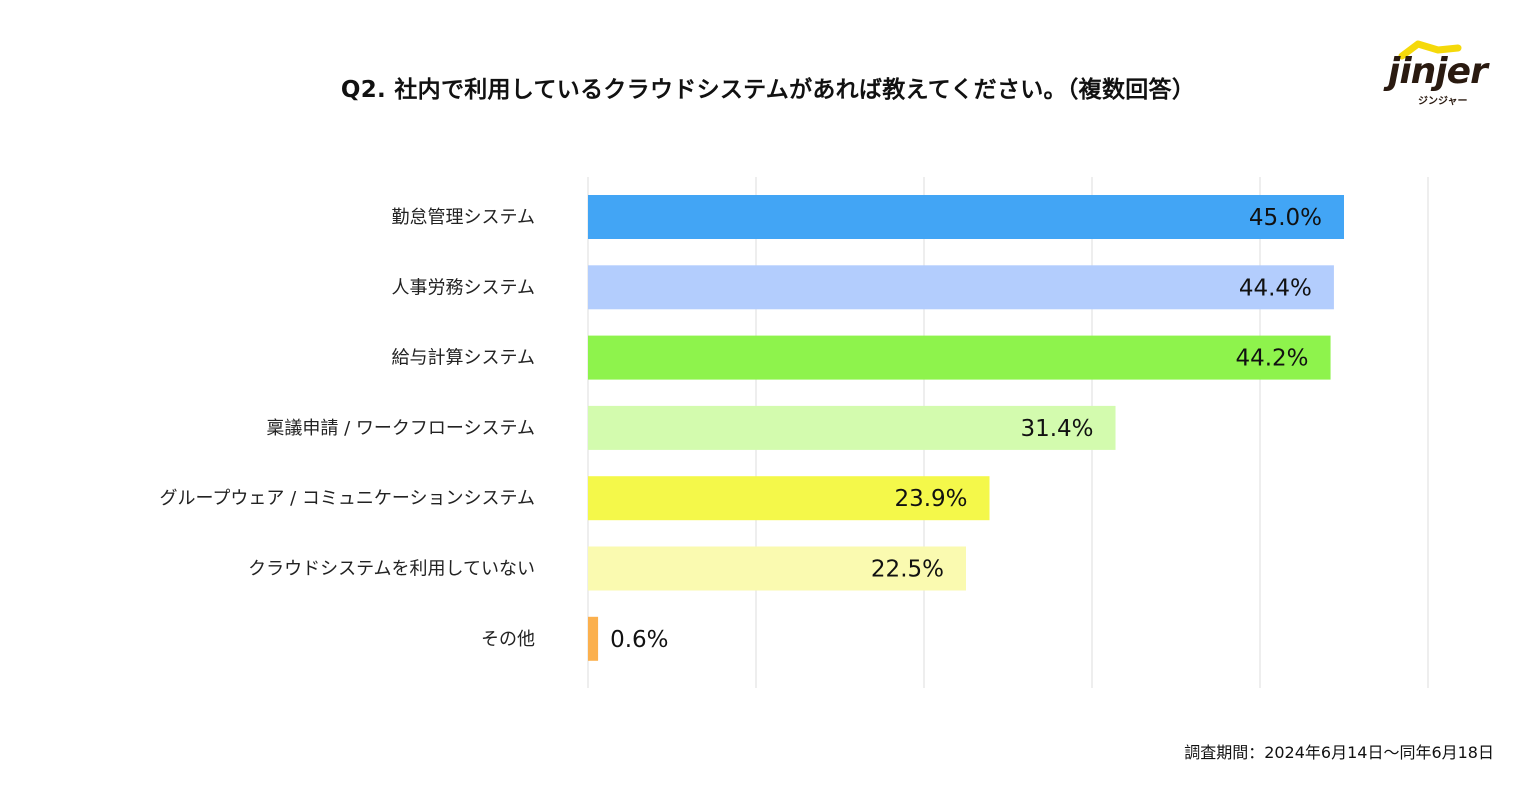 The height and width of the screenshot is (806, 1536). What do you see at coordinates (1056, 429) in the screenshot?
I see `value-label-3: 31.4%` at bounding box center [1056, 429].